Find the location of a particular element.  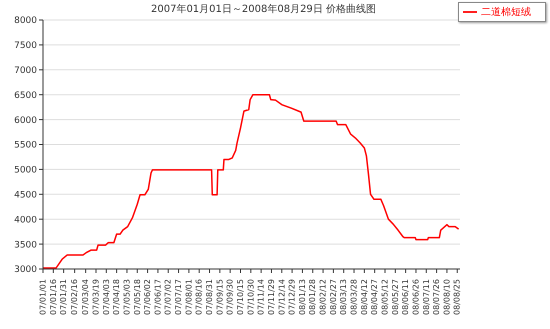

x-tick-label: 08/07/26 is located at coordinates (437, 297).